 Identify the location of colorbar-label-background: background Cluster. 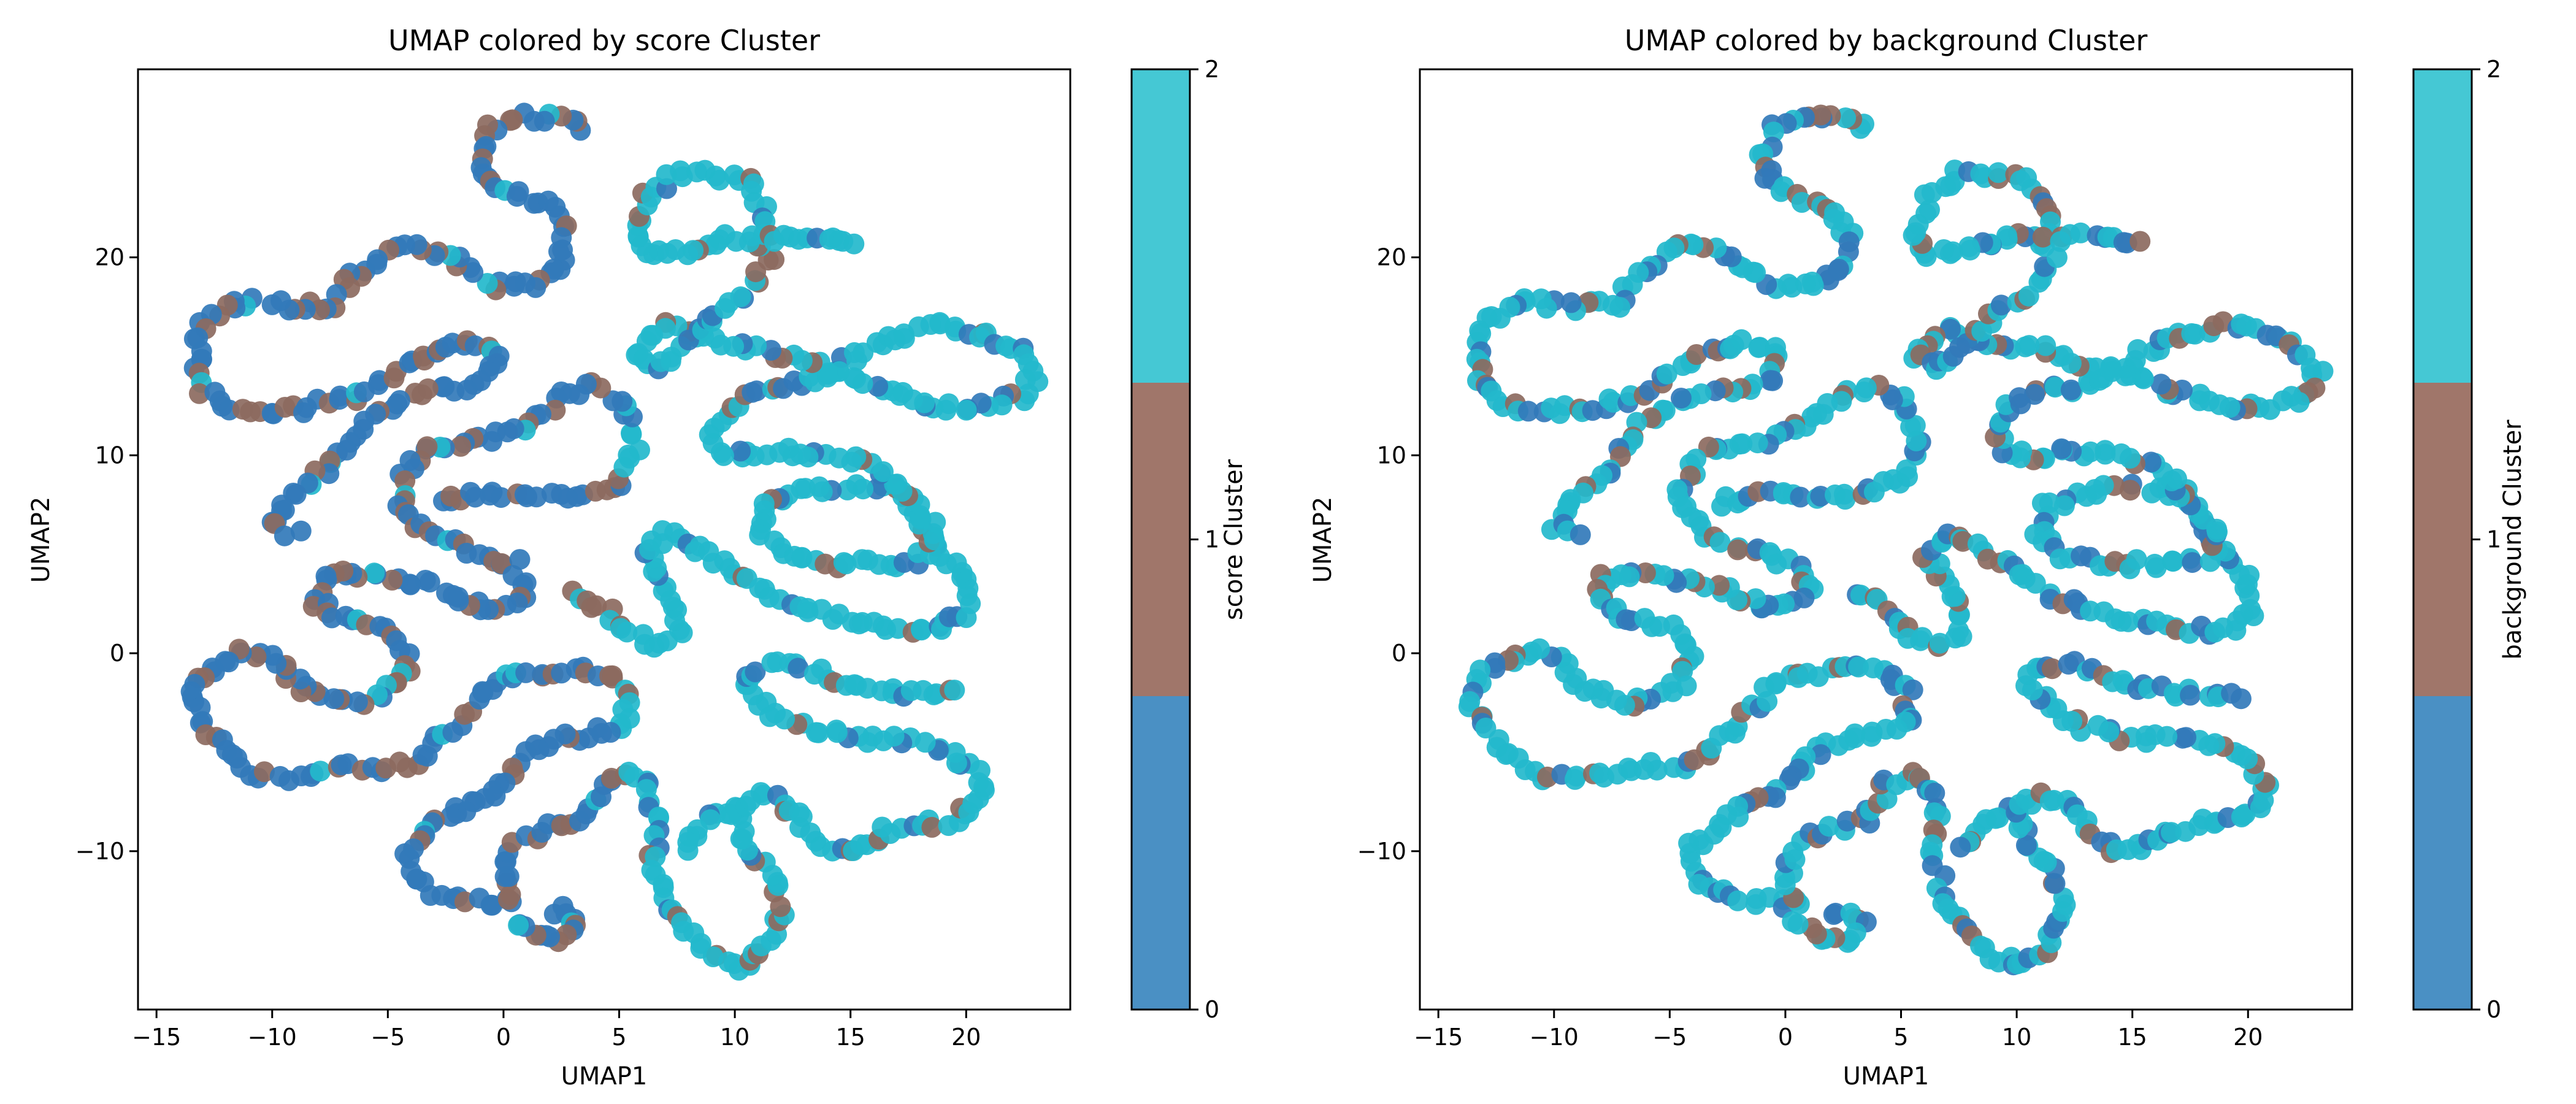
(2513, 540).